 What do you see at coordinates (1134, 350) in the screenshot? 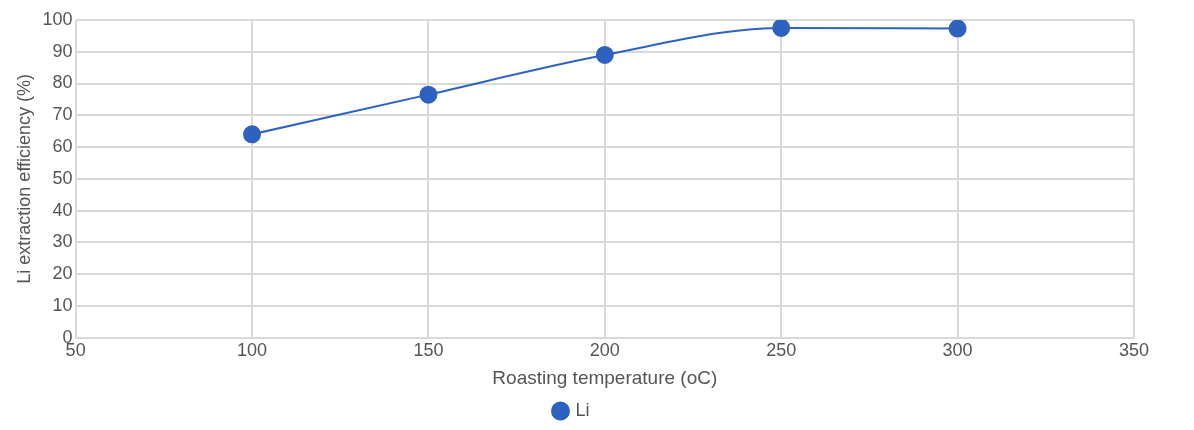
I see `x-tick-label: 350` at bounding box center [1134, 350].